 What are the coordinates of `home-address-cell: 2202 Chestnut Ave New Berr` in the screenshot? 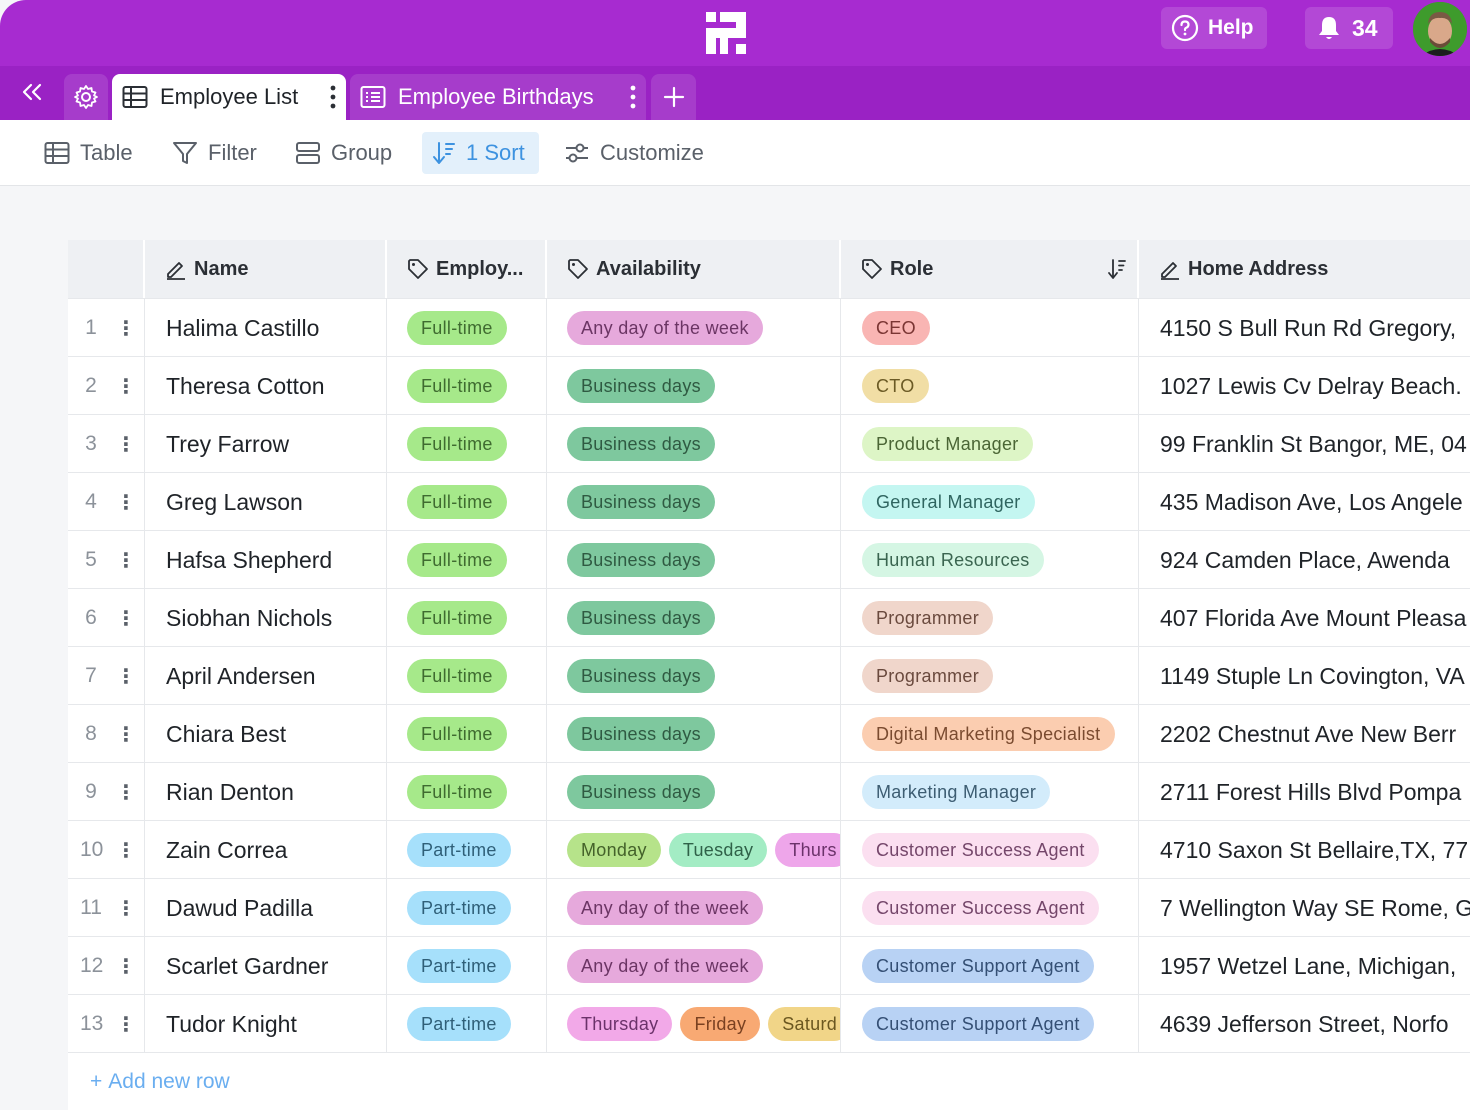 It's located at (1308, 733).